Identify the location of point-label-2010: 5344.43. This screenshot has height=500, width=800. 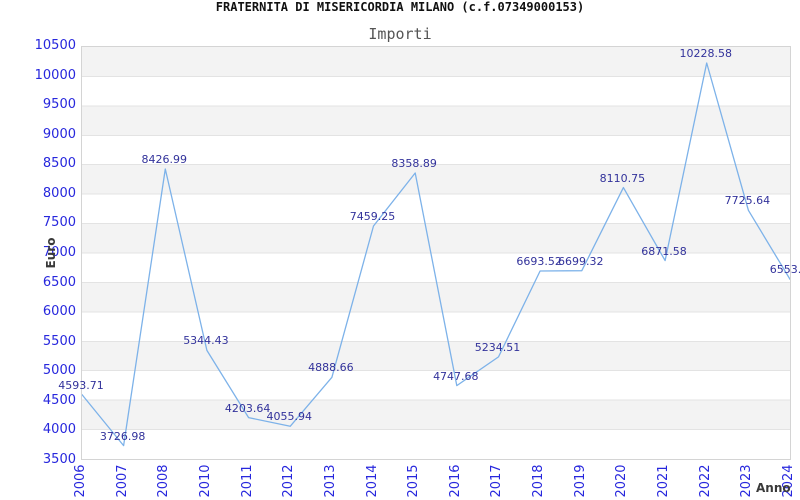
(206, 341).